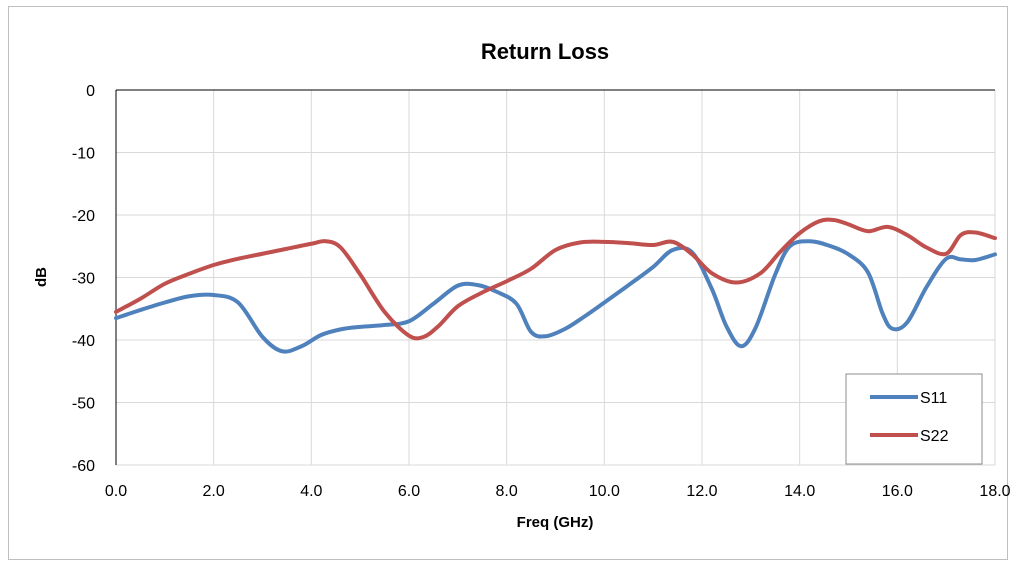 Image resolution: width=1016 pixels, height=566 pixels. I want to click on x-tick-label: 0.0, so click(116, 491).